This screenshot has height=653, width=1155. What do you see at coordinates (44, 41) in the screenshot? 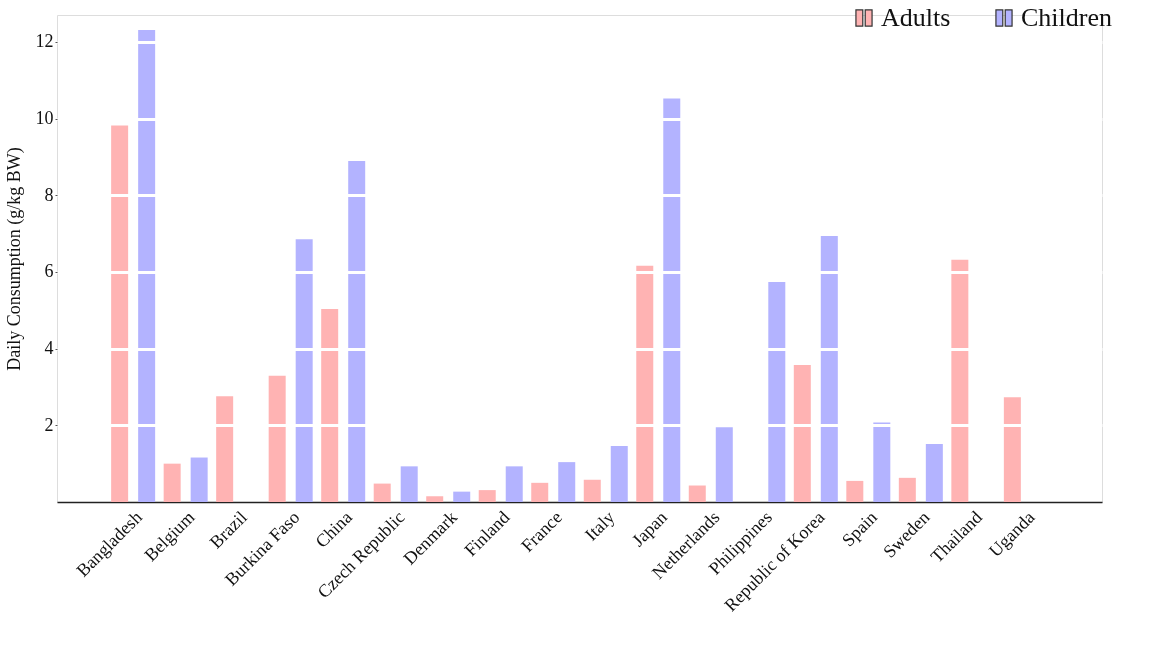
I see `y-tick-label: 12` at bounding box center [44, 41].